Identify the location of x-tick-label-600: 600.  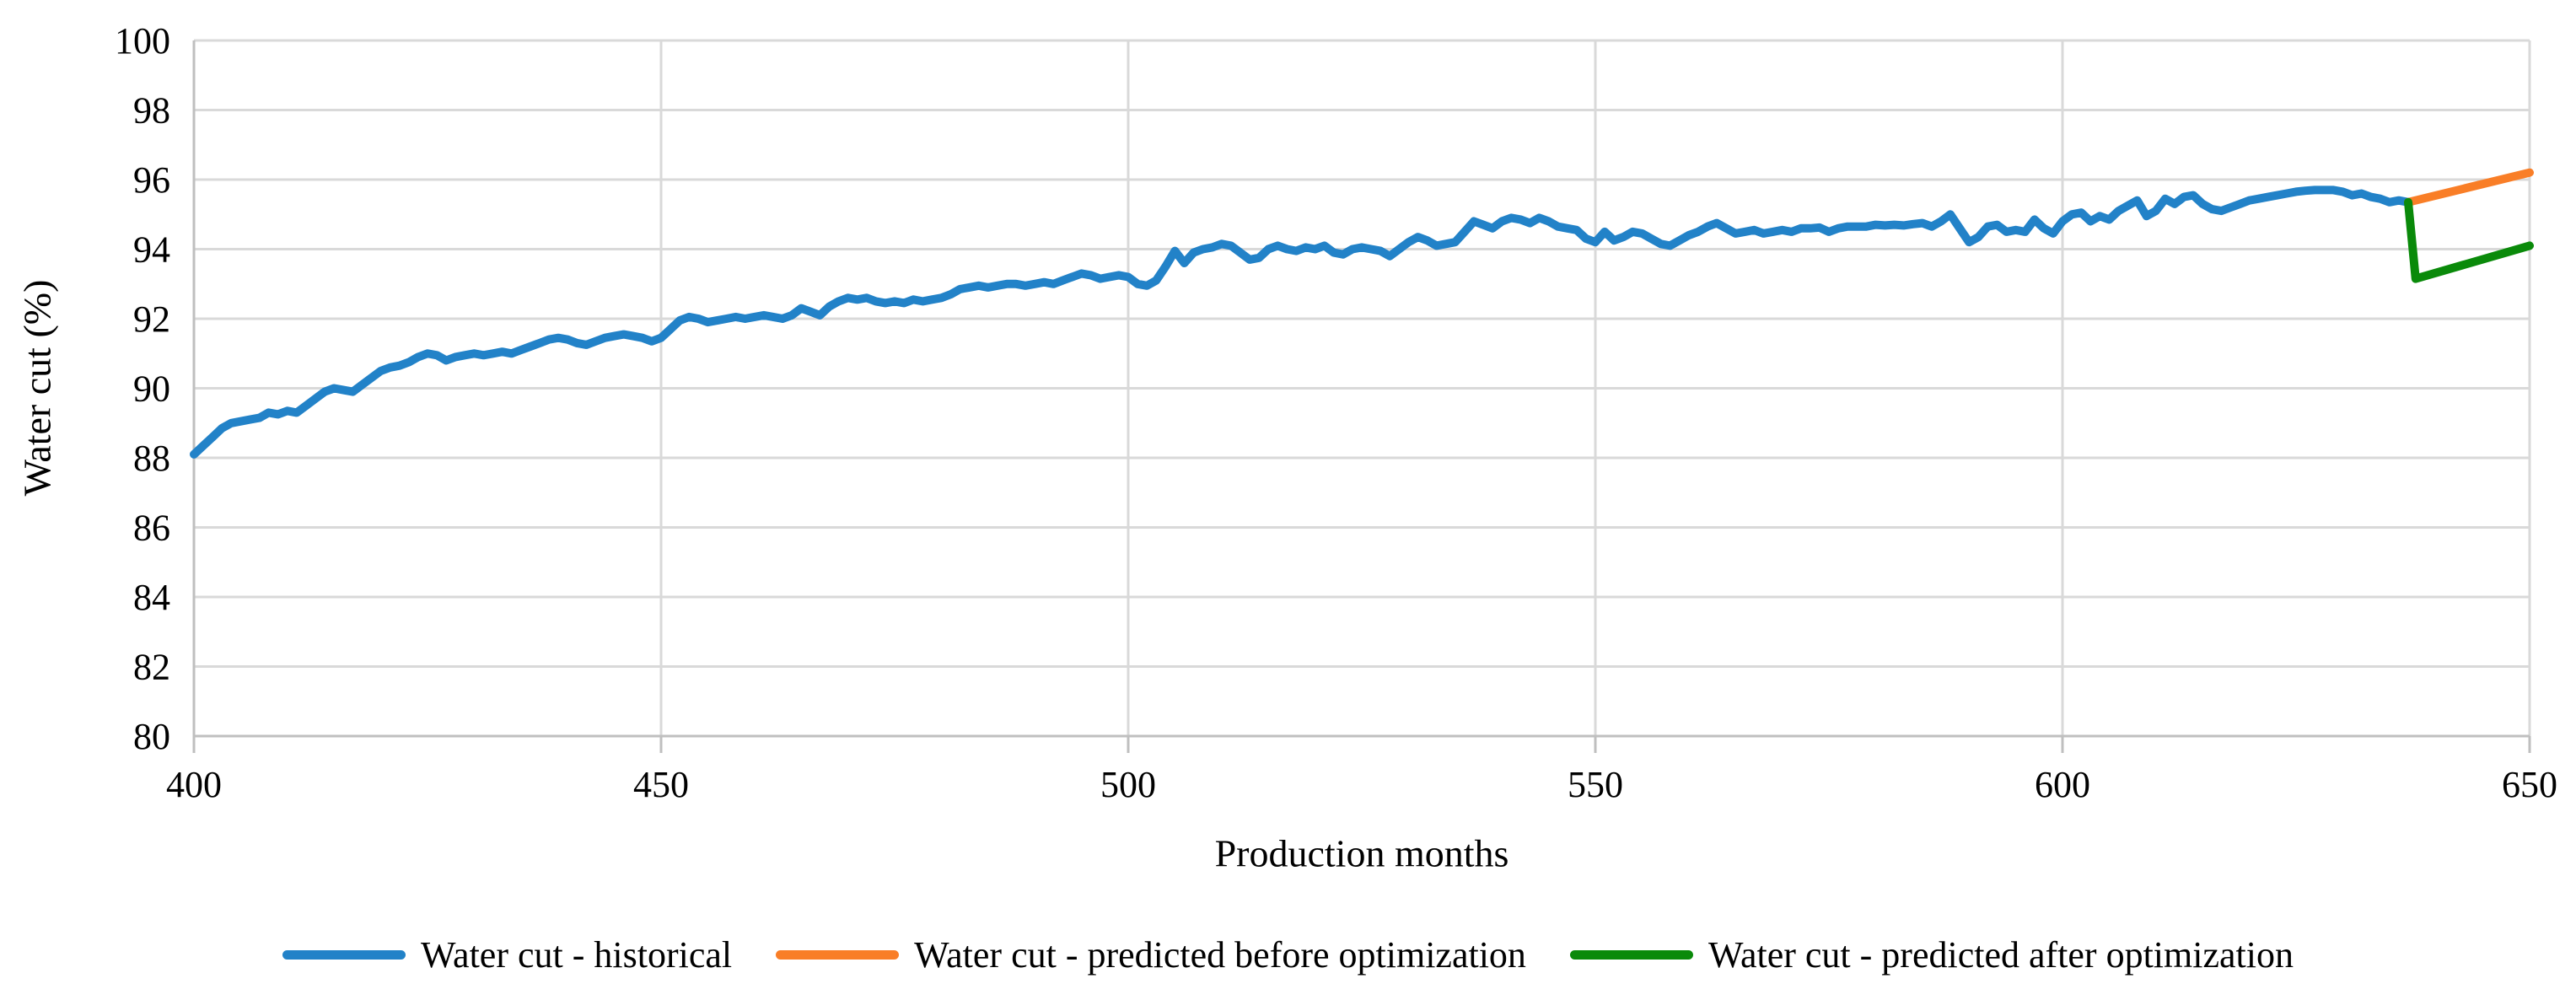
(2062, 784).